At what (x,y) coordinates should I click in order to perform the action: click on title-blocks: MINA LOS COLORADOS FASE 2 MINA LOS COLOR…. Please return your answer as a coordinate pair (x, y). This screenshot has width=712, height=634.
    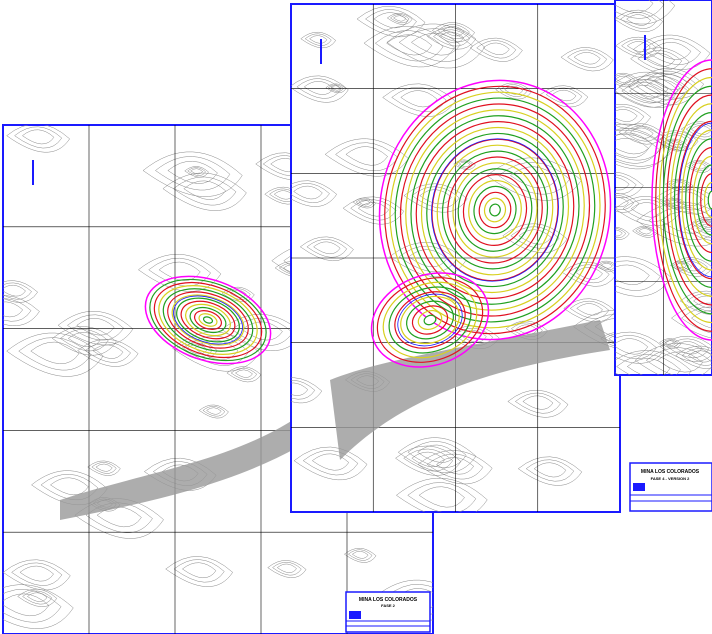
    Looking at the image, I should click on (528, 547).